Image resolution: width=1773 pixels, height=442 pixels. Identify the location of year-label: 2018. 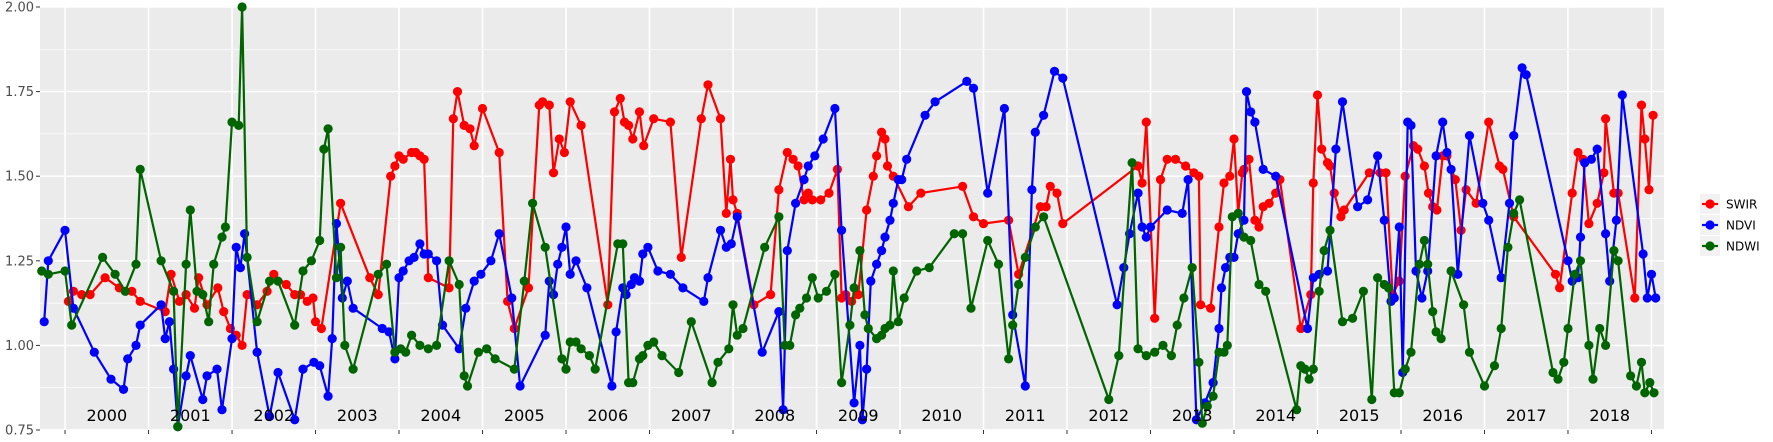
(1609, 415).